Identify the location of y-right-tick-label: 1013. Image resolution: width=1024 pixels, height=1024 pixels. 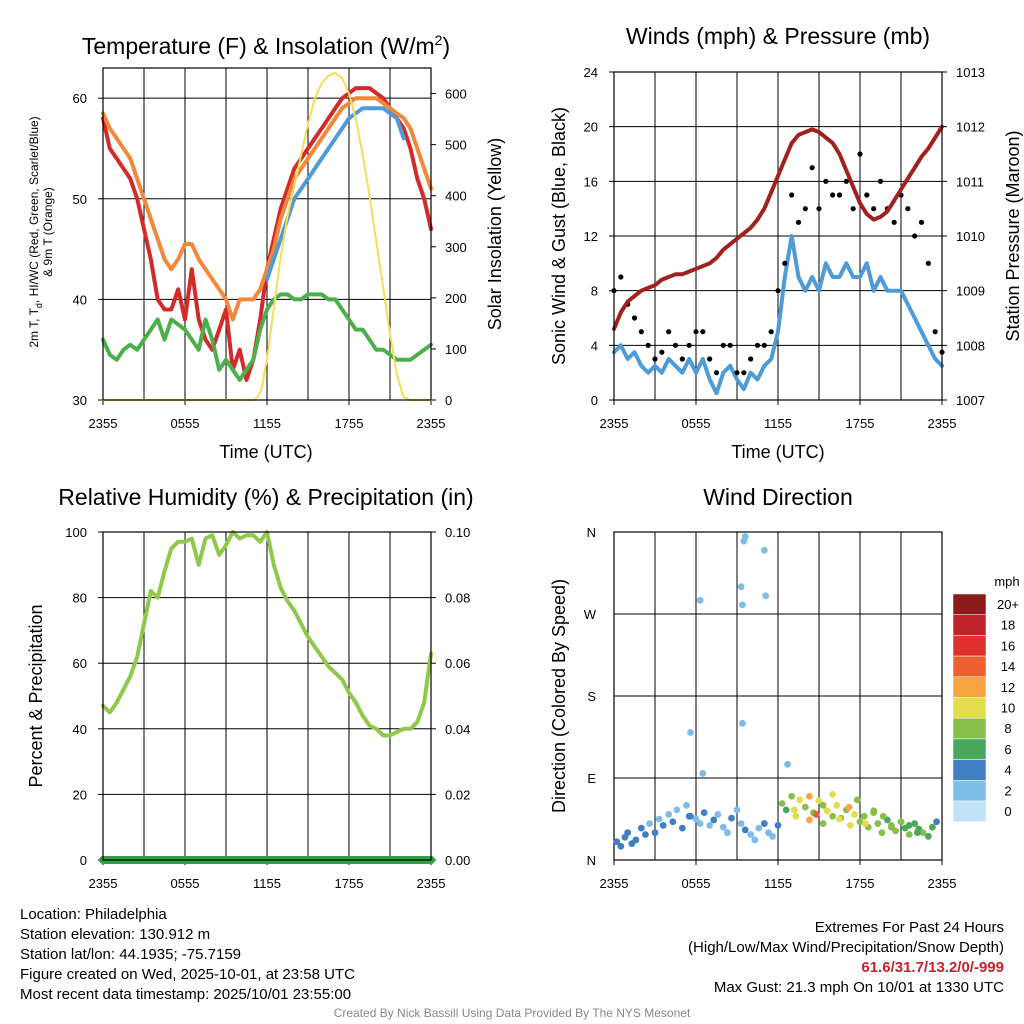
(970, 72).